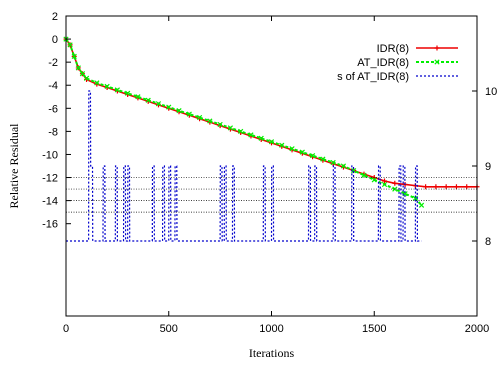 This screenshot has height=367, width=503. Describe the element at coordinates (491, 92) in the screenshot. I see `y2-tick-label: 10` at that location.